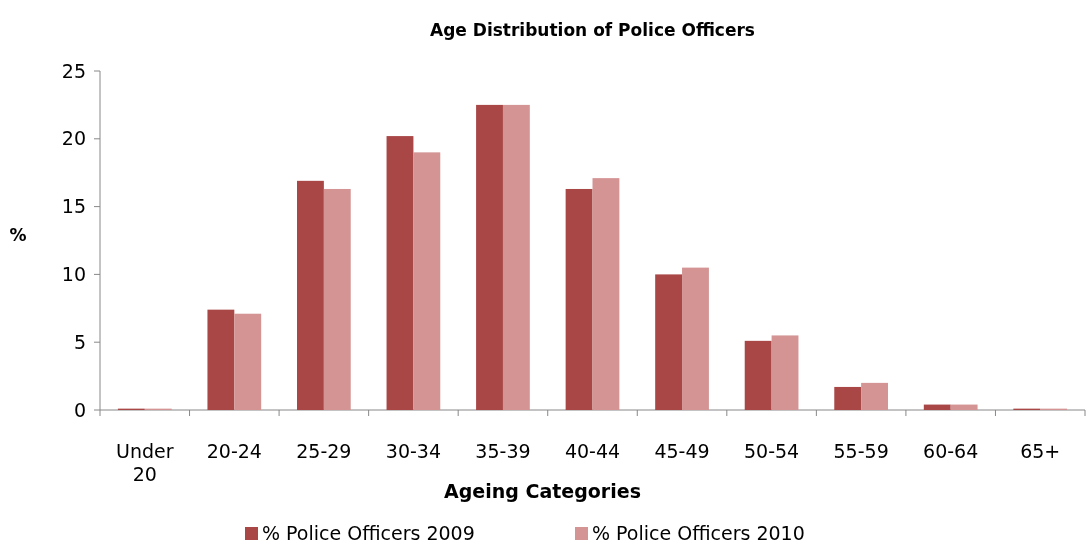 The width and height of the screenshot is (1090, 552). Describe the element at coordinates (1040, 451) in the screenshot. I see `x-tick-label: 65+` at that location.